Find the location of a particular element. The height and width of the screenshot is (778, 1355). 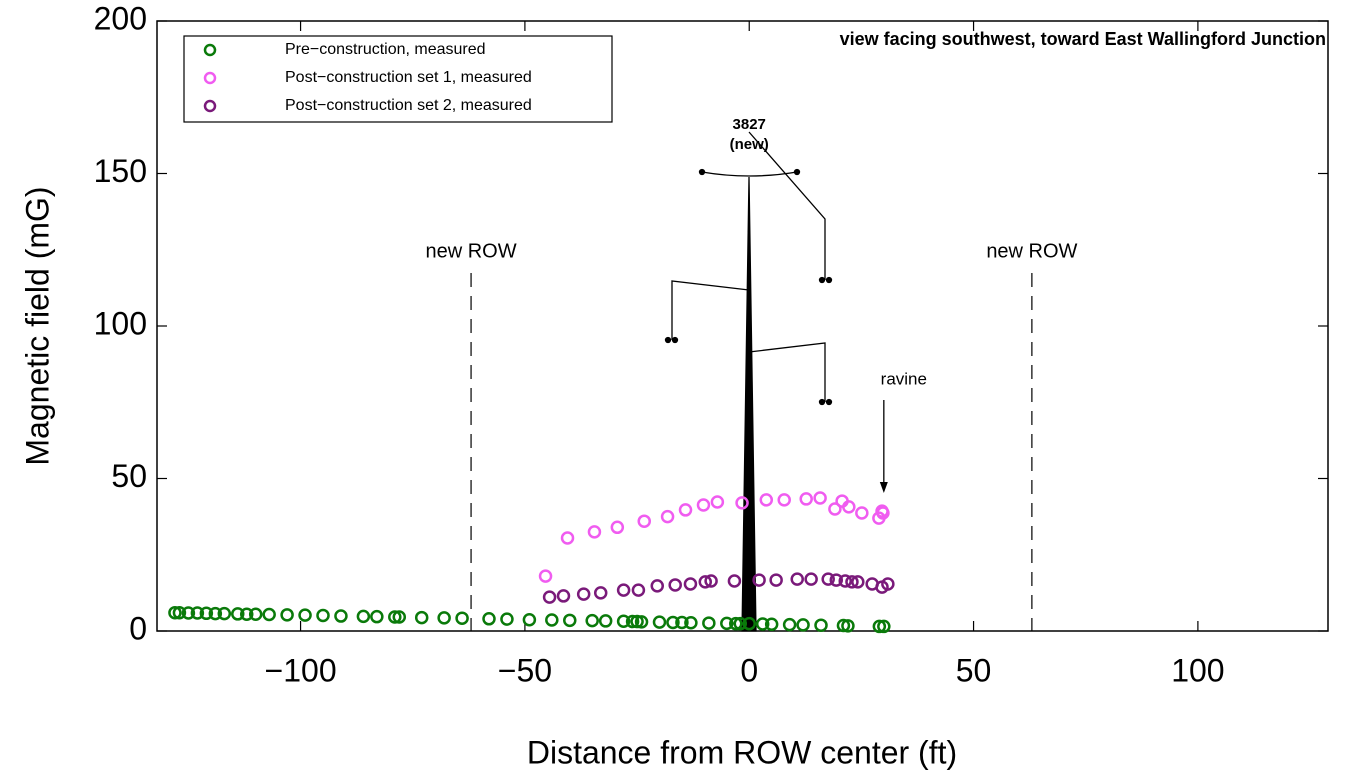

legend is located at coordinates (398, 79).